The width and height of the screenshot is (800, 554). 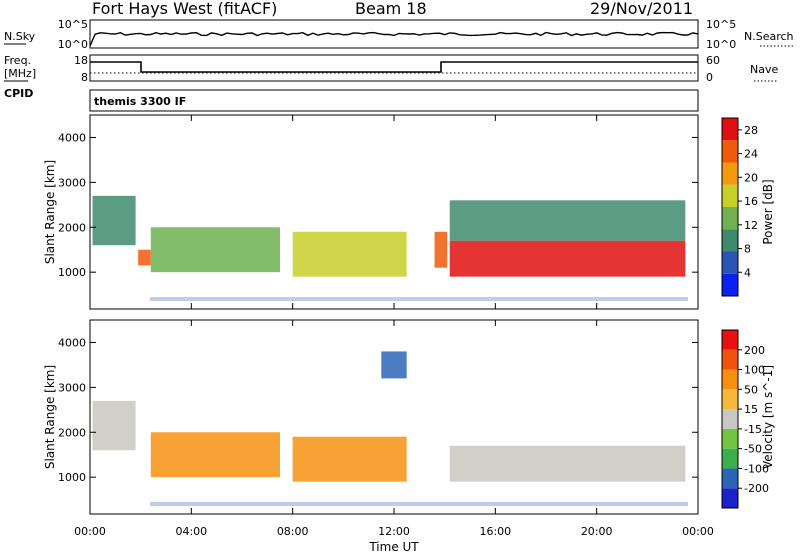 I want to click on noise-right-tick-bottom: 10^0, so click(x=721, y=44).